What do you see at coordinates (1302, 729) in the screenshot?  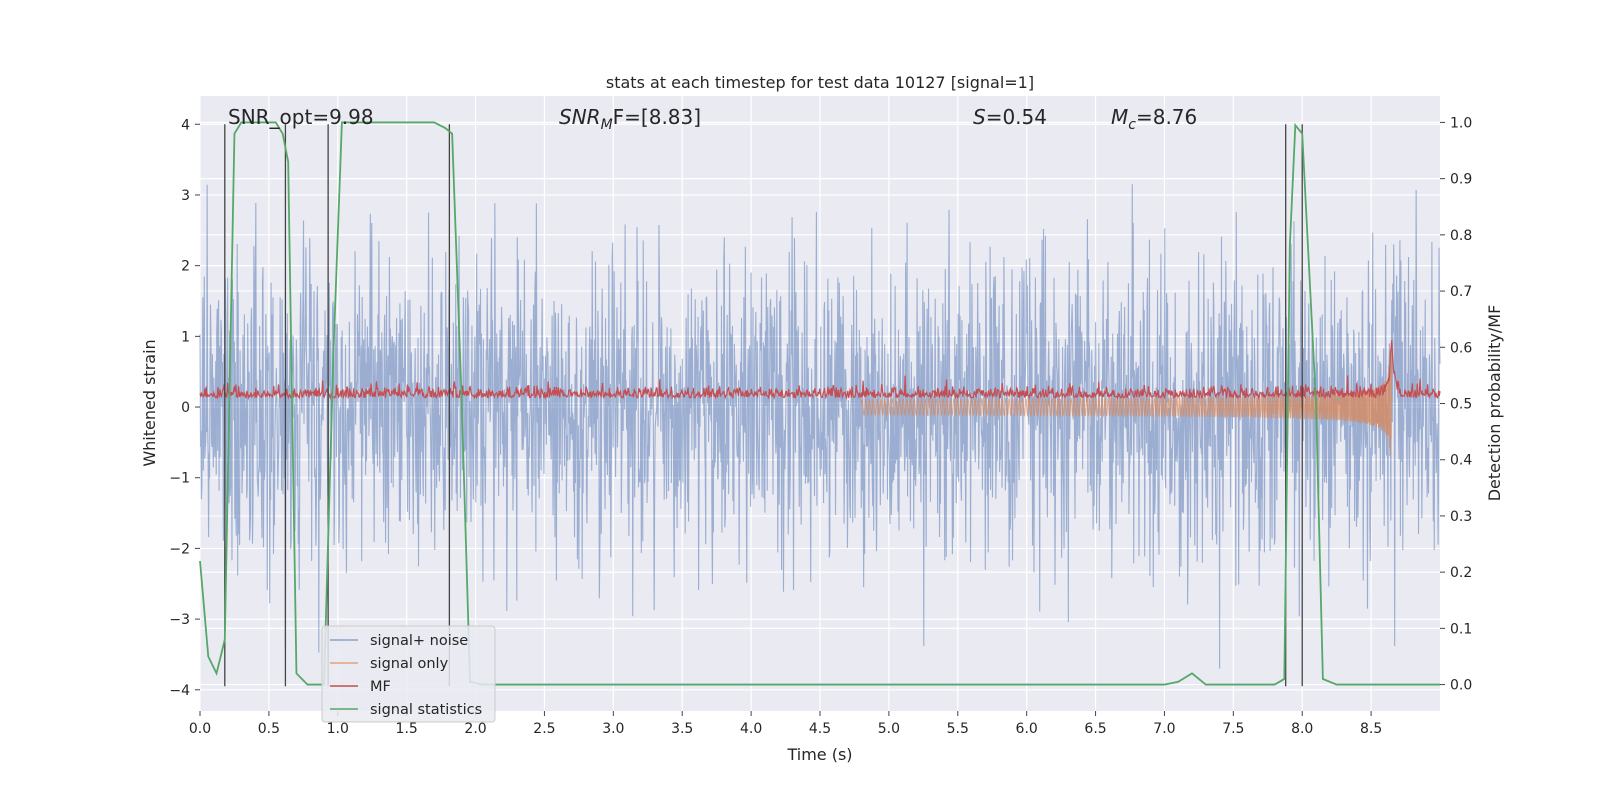 I see `x-tick-label: 8.0` at bounding box center [1302, 729].